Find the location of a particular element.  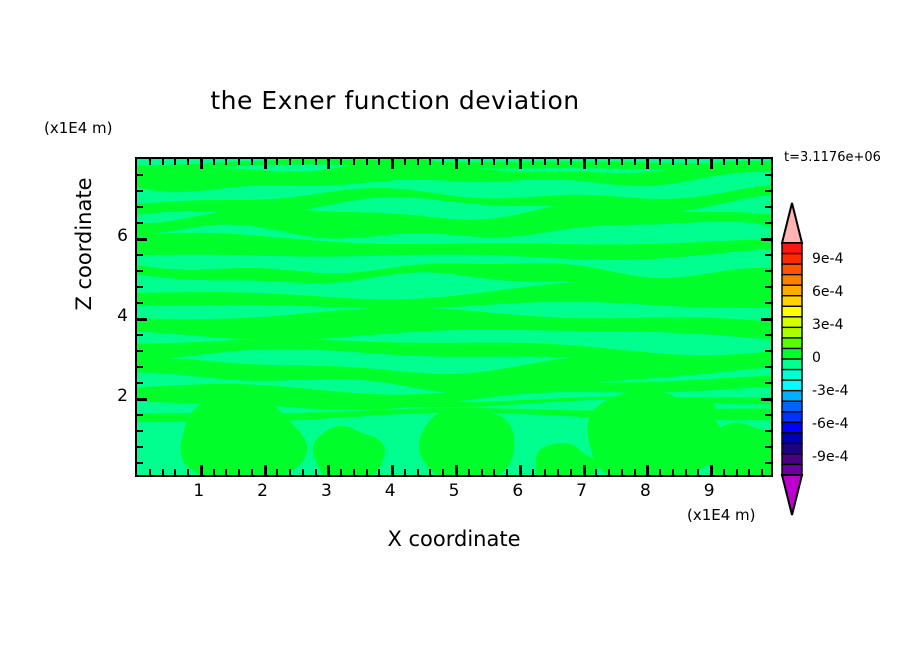

x-tick-label: 7 is located at coordinates (581, 491).